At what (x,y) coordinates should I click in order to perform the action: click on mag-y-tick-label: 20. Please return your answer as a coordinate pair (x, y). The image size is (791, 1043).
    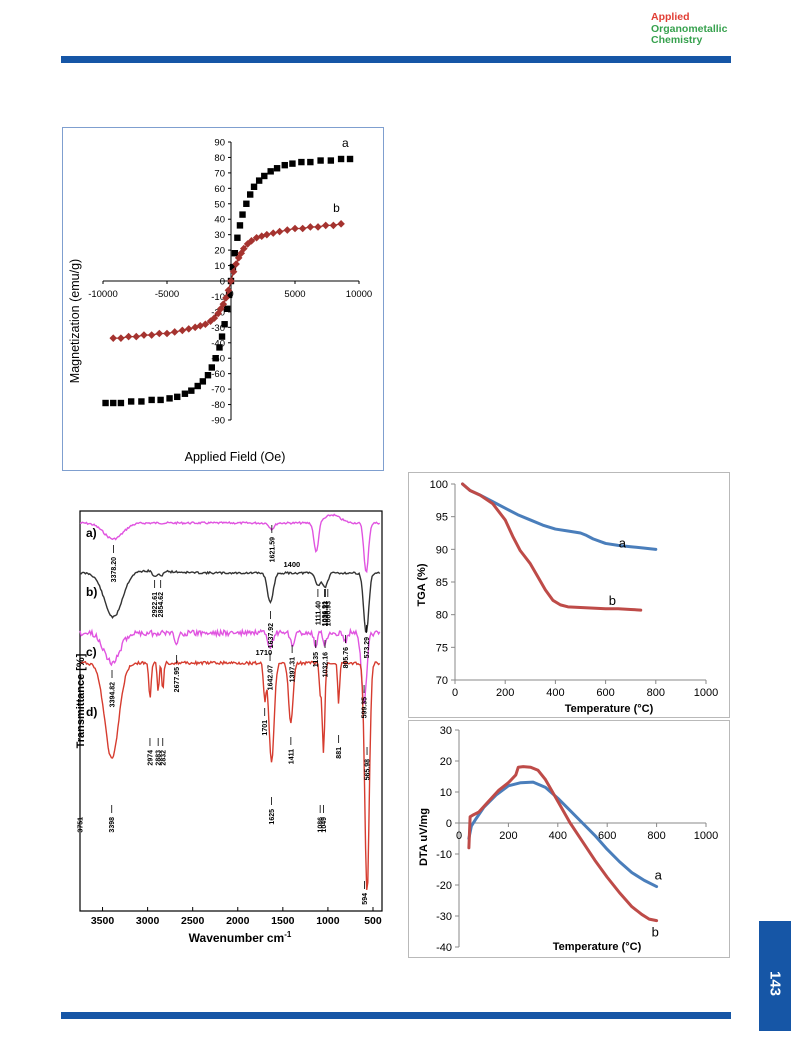
    Looking at the image, I should click on (219, 251).